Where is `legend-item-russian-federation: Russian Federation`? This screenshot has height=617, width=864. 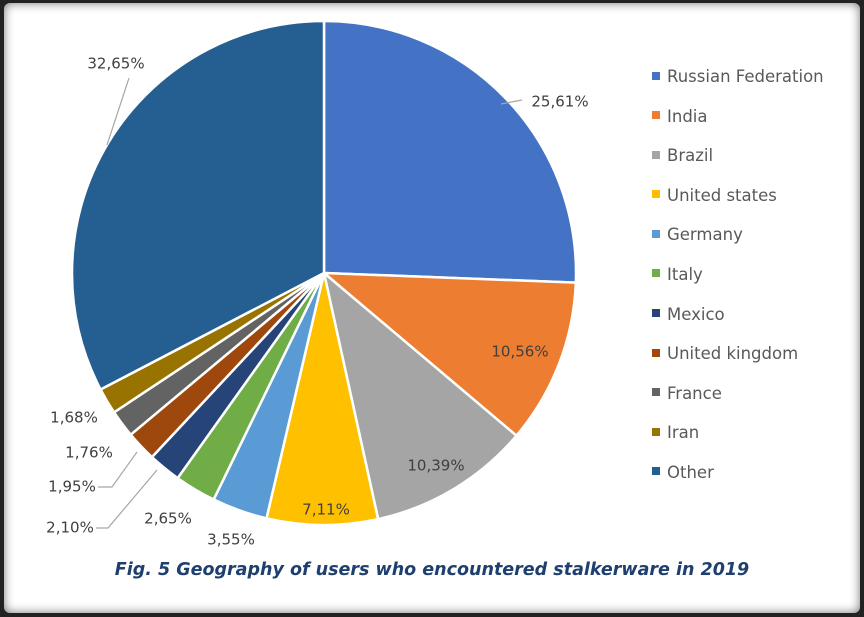 legend-item-russian-federation: Russian Federation is located at coordinates (752, 84).